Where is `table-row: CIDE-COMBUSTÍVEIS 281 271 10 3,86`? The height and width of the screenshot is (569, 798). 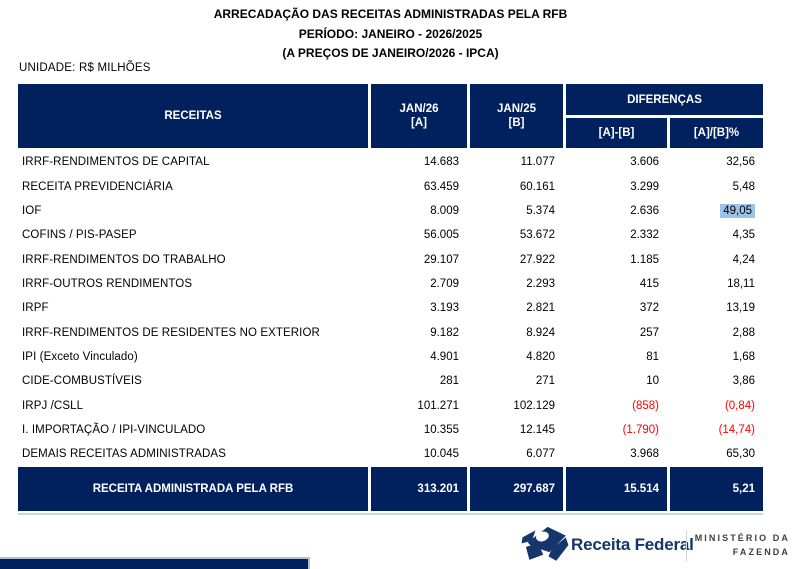
table-row: CIDE-COMBUSTÍVEIS 281 271 10 3,86 is located at coordinates (390, 381).